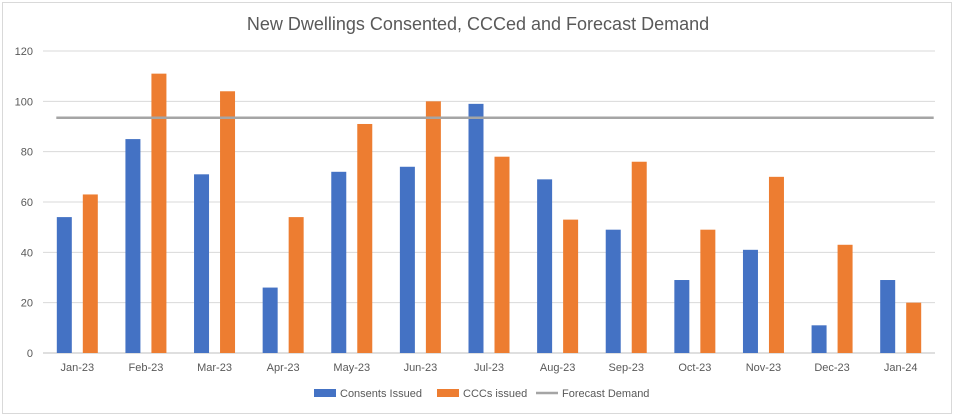  Describe the element at coordinates (145, 368) in the screenshot. I see `x-tick-label: Feb-23` at that location.